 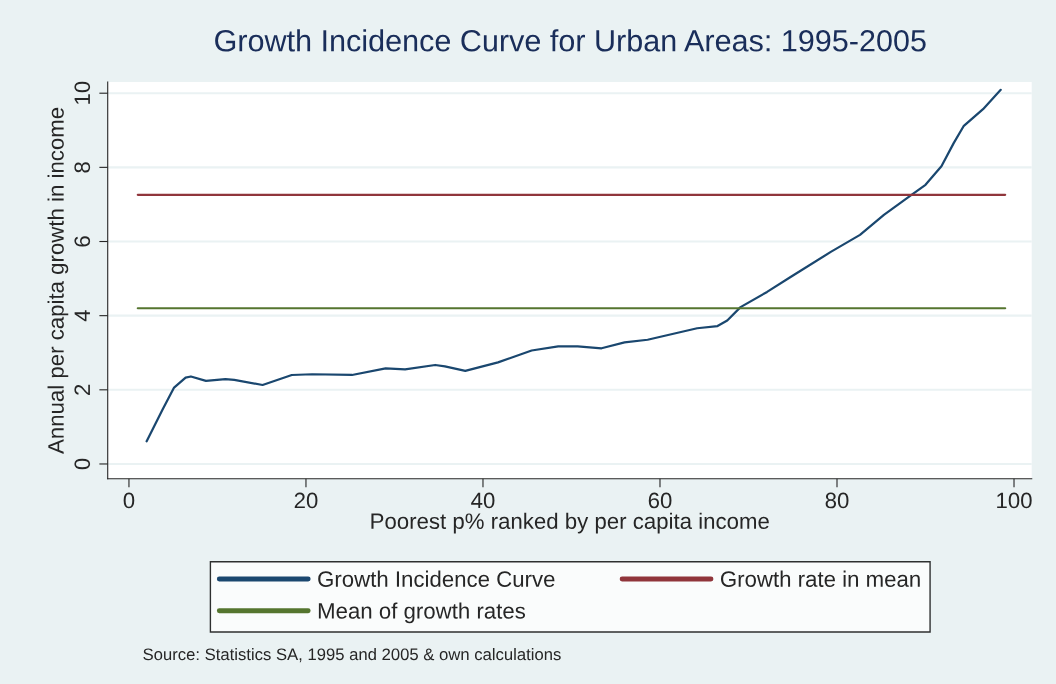 I want to click on x-tick-label: 100, so click(x=1014, y=500).